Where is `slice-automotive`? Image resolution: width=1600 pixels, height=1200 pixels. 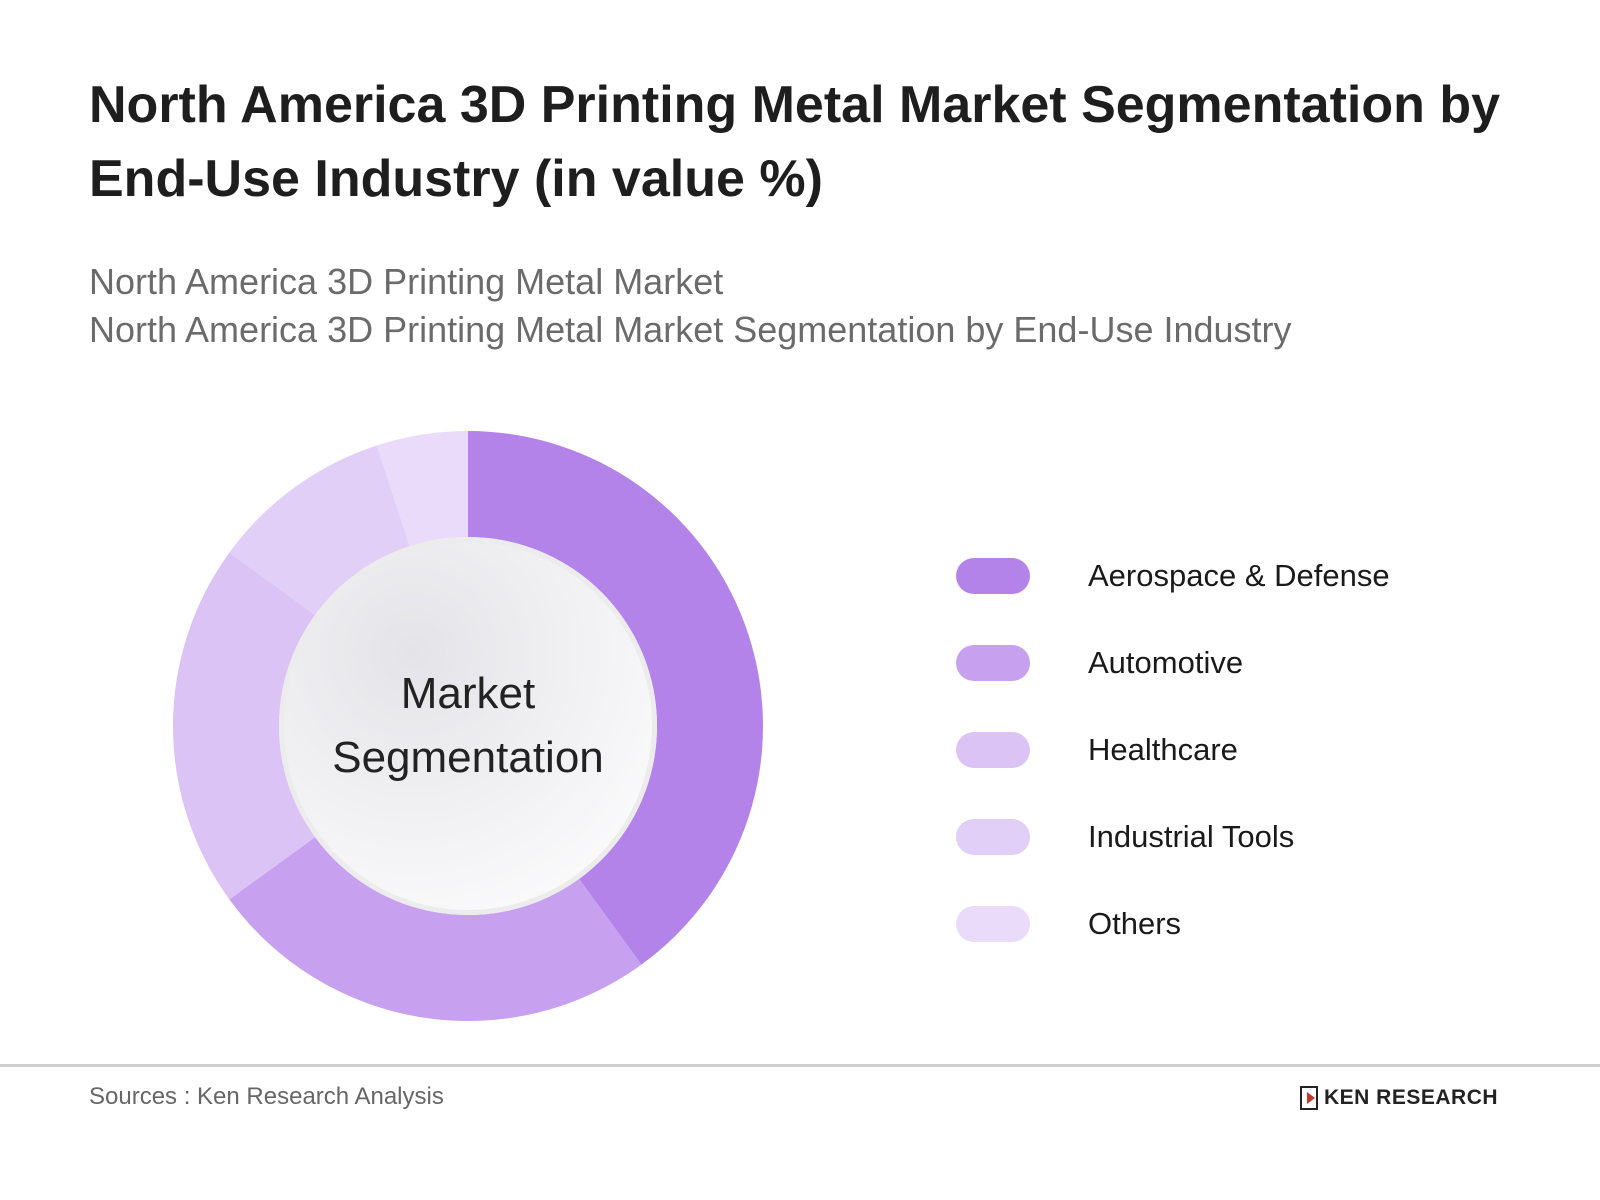 slice-automotive is located at coordinates (435, 929).